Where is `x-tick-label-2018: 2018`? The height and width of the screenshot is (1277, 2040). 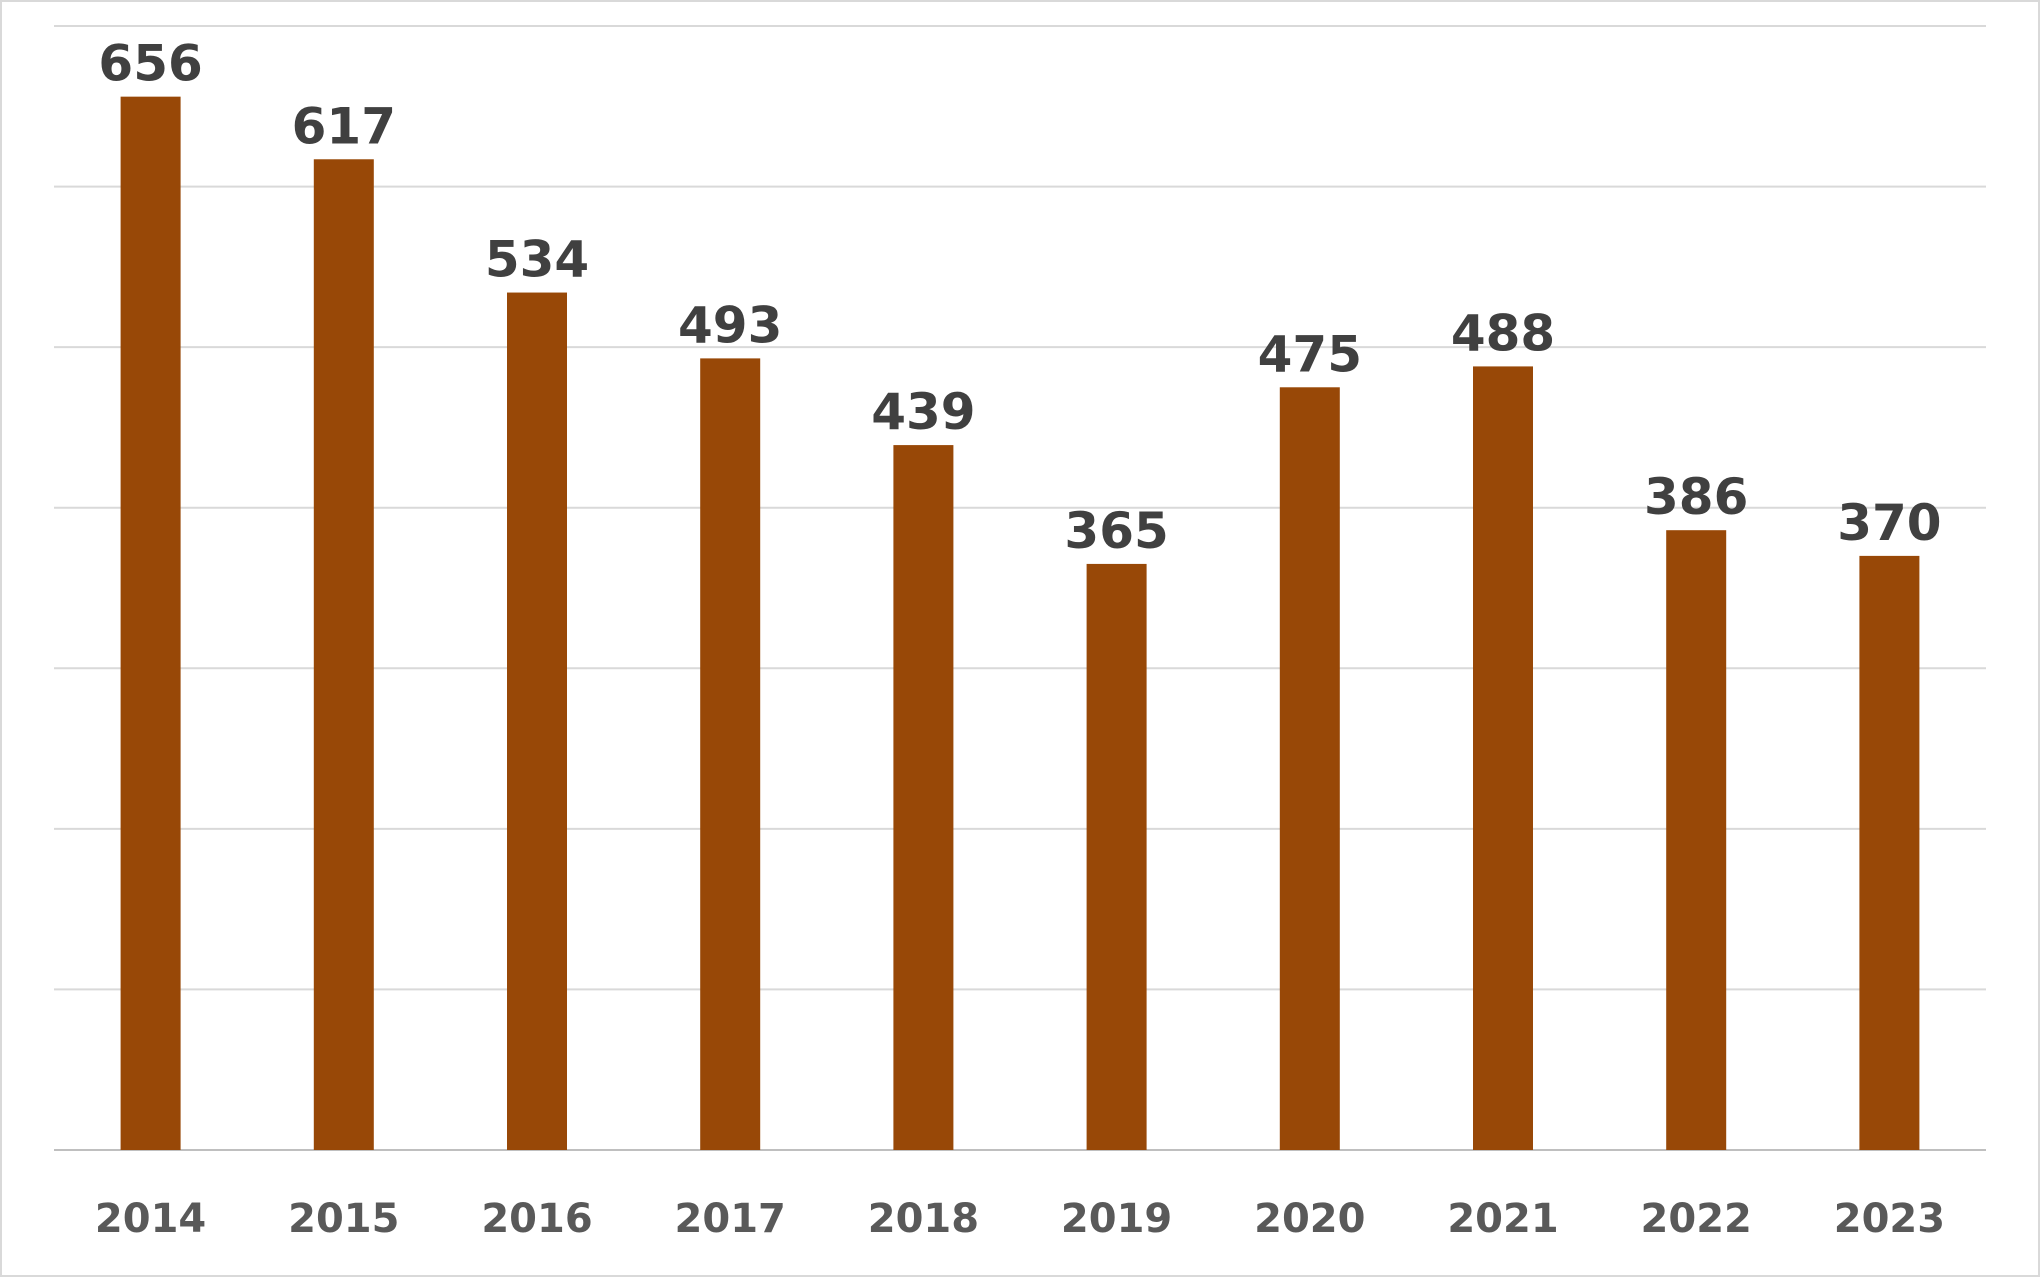
x-tick-label-2018: 2018 is located at coordinates (923, 1219).